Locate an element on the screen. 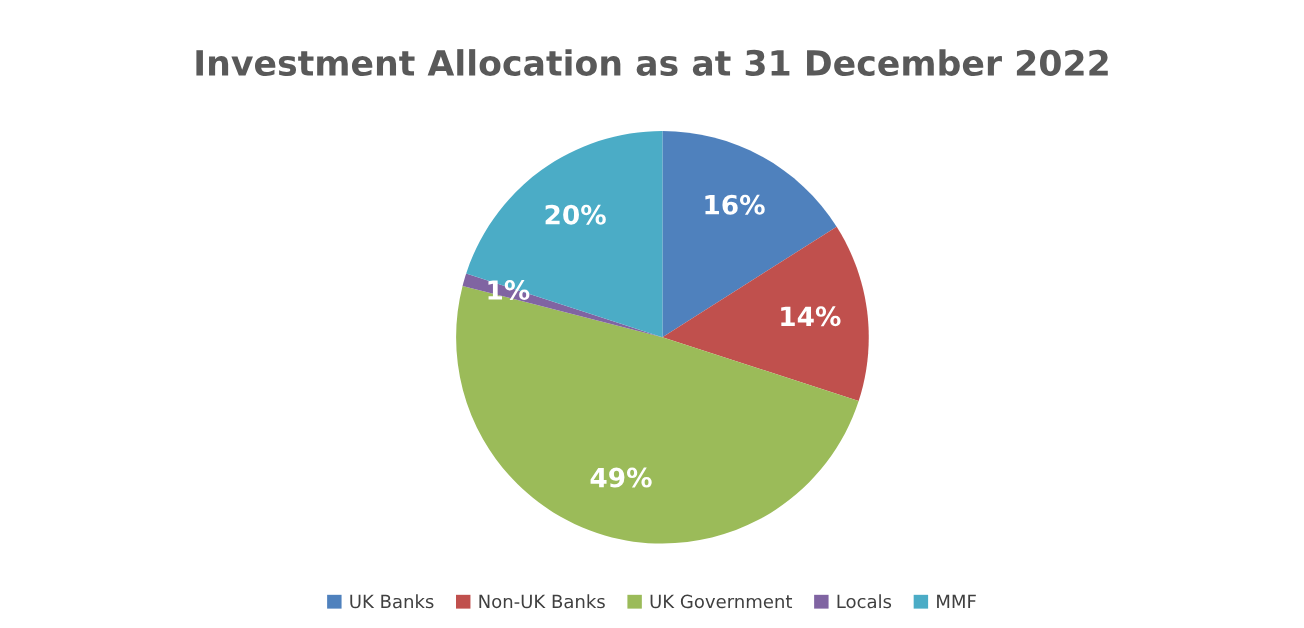  data-label: 1% is located at coordinates (509, 290).